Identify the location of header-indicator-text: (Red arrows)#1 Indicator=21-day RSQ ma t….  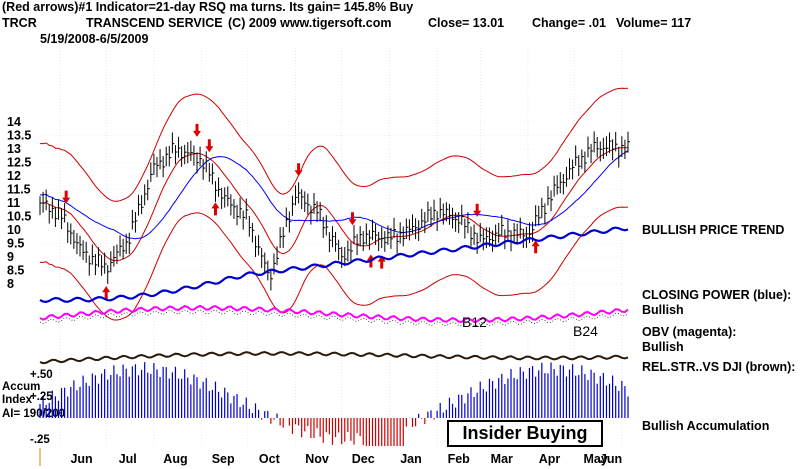
(208, 7).